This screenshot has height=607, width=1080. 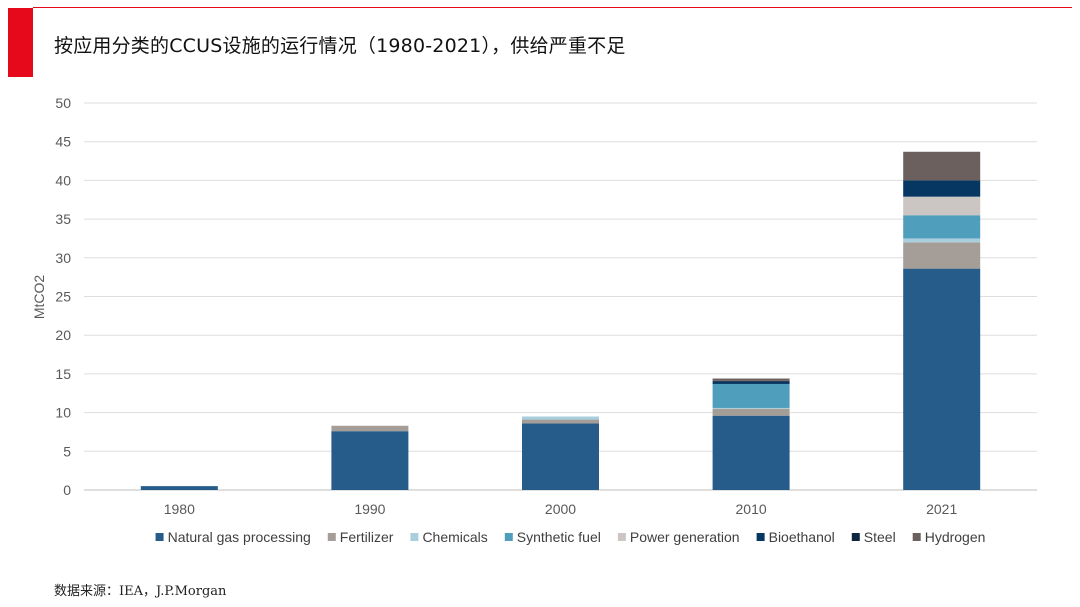 What do you see at coordinates (340, 46) in the screenshot?
I see `chart-title: 按应用分类的CCUS设施的运行情况（1980-2021），供给严重不足` at bounding box center [340, 46].